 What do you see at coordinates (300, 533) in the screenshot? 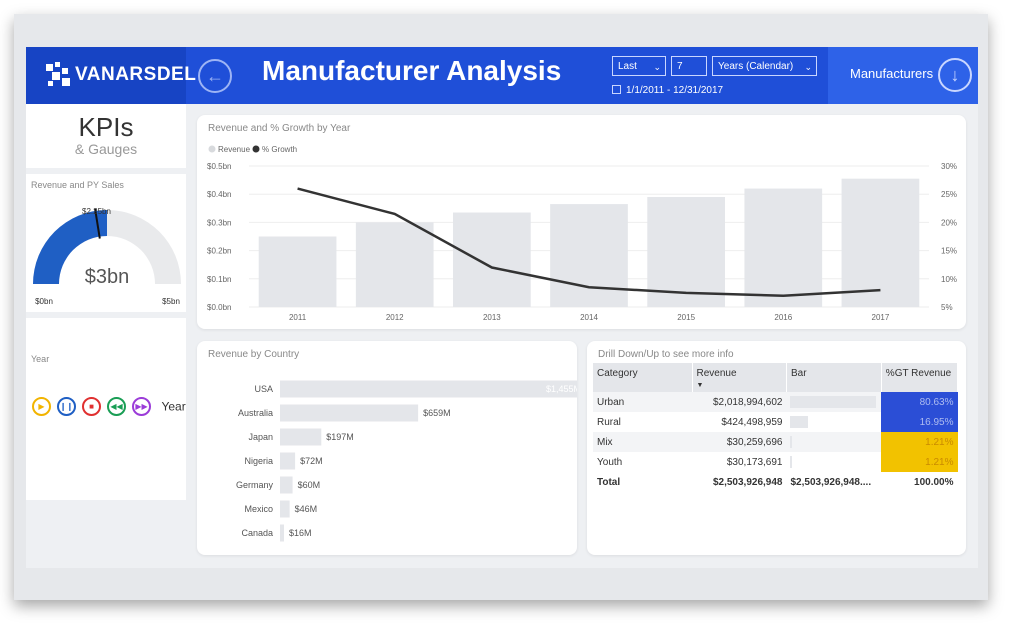
I see `country-value-label: $16M` at bounding box center [300, 533].